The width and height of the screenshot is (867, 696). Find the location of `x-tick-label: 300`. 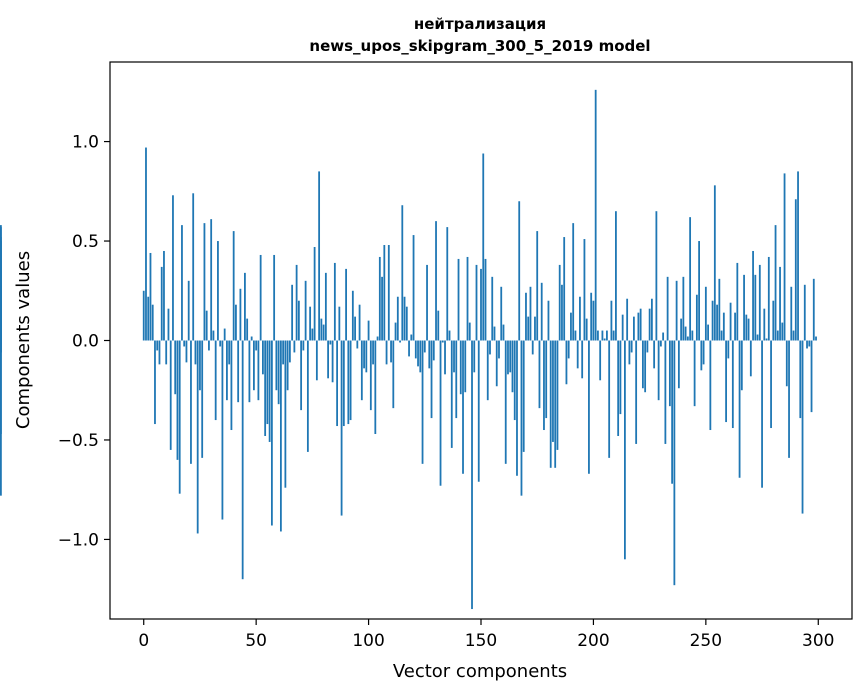

x-tick-label: 300 is located at coordinates (818, 641).